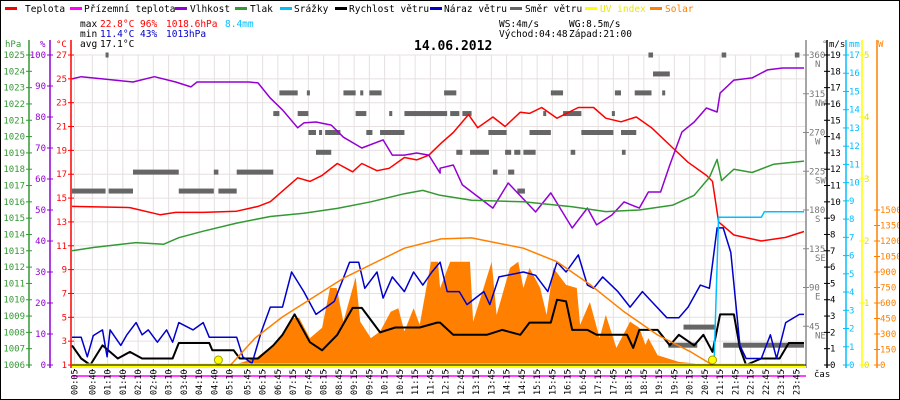 Image resolution: width=900 pixels, height=400 pixels. I want to click on direction-axis-label: 90, so click(814, 289).